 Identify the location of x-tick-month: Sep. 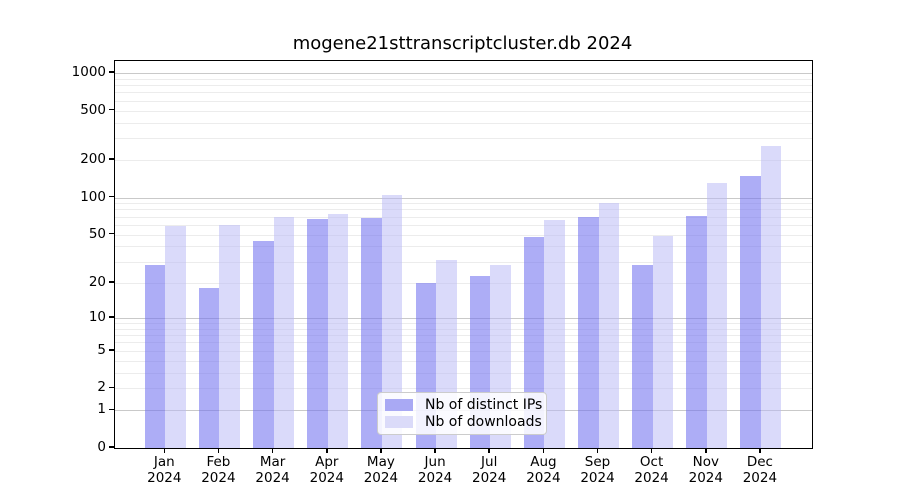
(597, 462).